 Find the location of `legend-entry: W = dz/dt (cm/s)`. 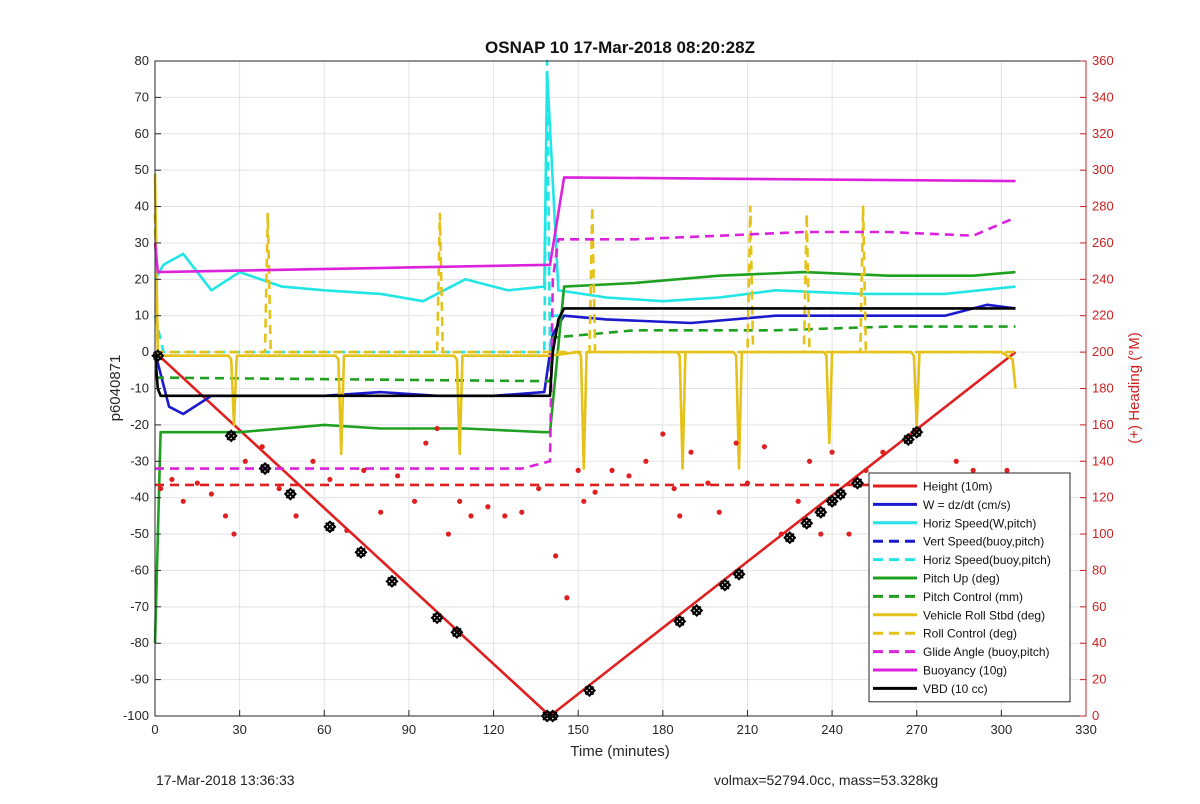

legend-entry: W = dz/dt (cm/s) is located at coordinates (967, 505).